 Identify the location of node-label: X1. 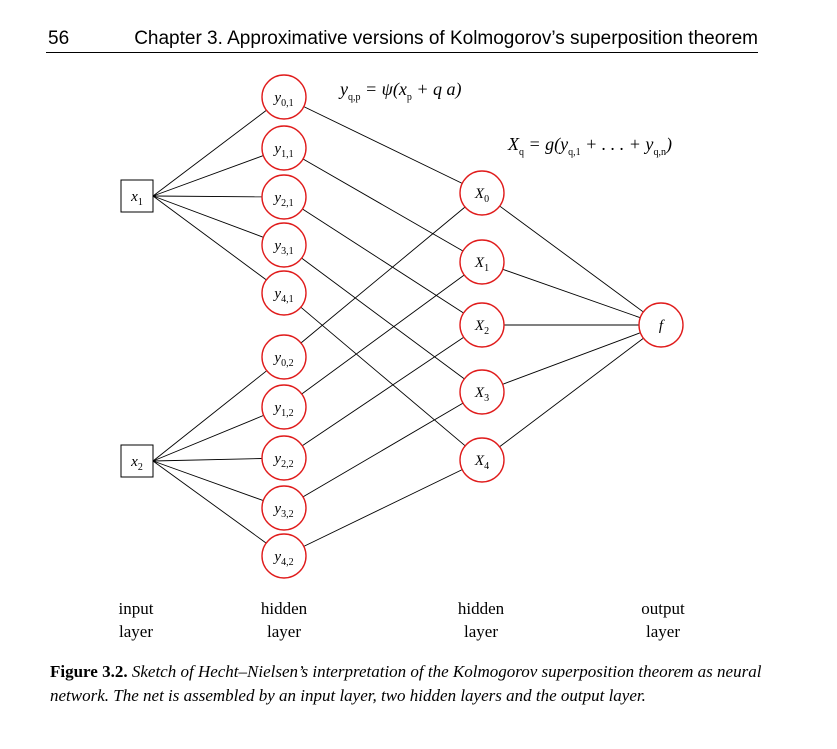
(481, 264).